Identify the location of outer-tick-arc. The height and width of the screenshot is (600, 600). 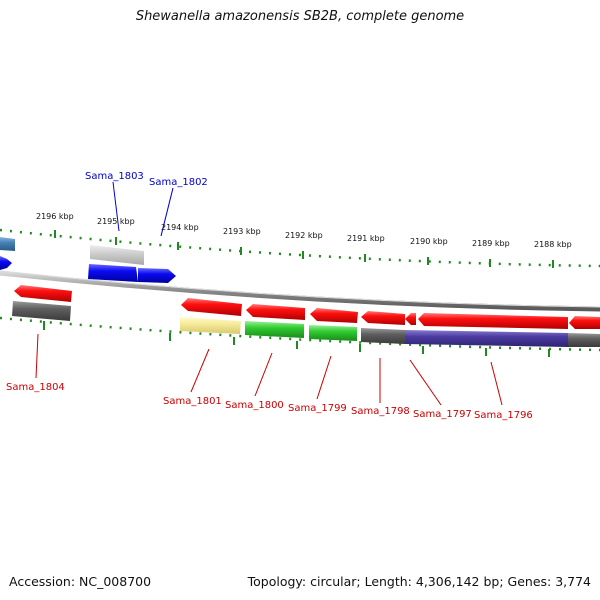
(300, 248).